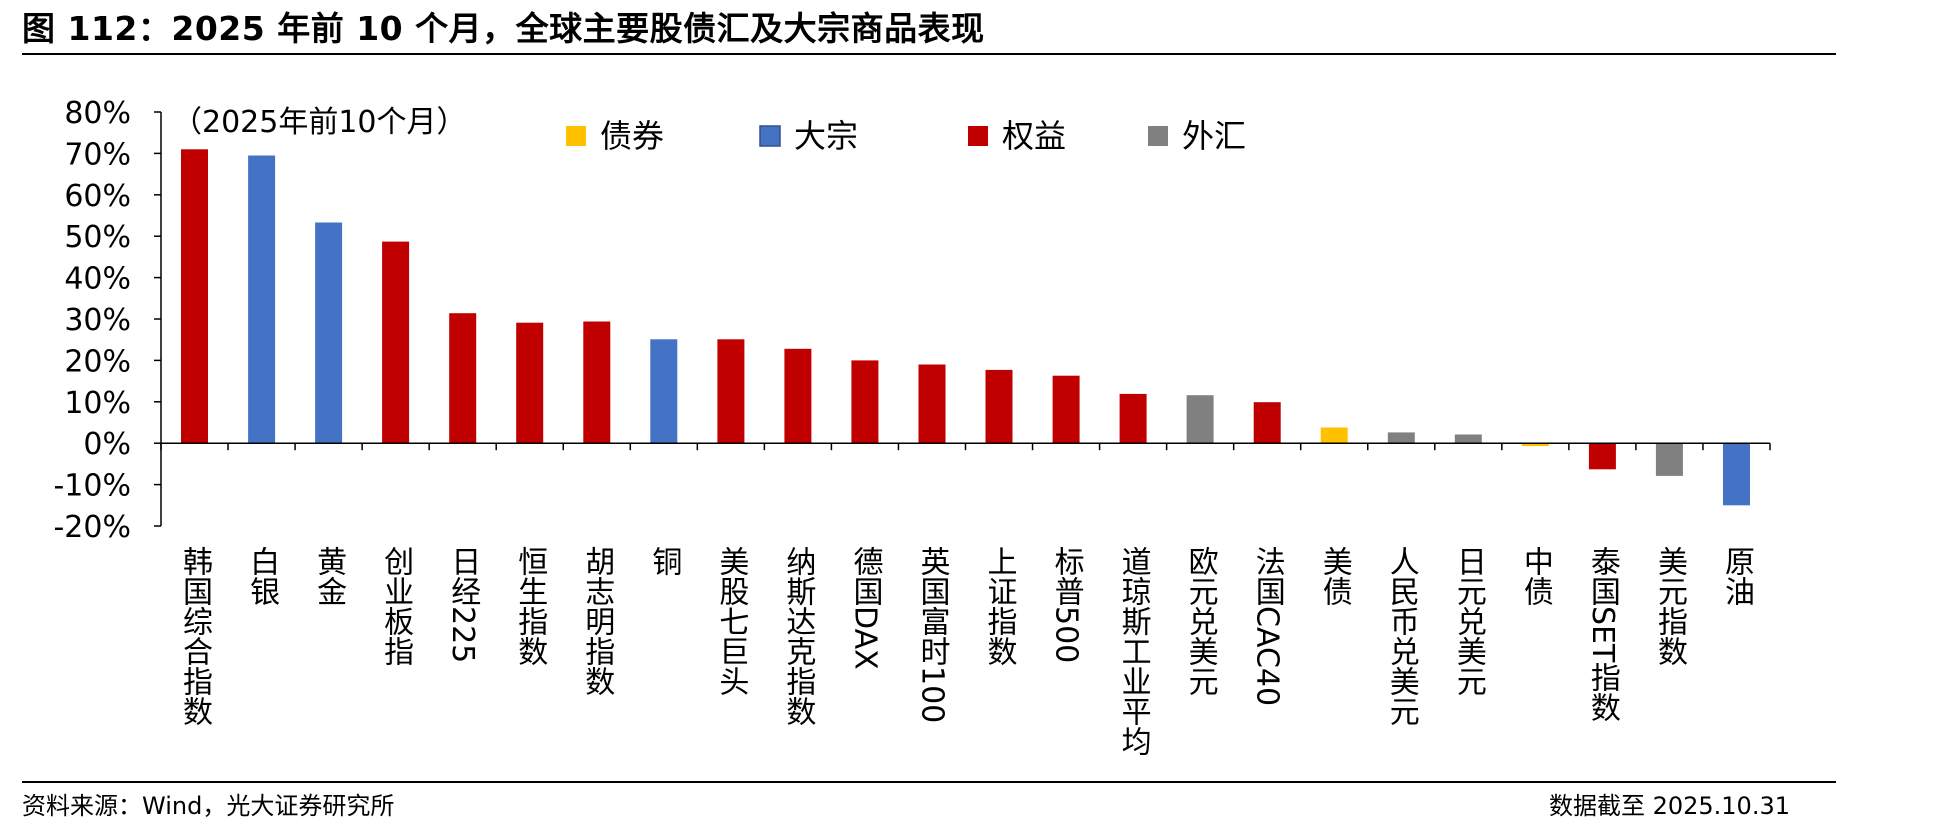 The width and height of the screenshot is (1948, 825). I want to click on x-tick-label: 英国富时100, so click(931, 634).